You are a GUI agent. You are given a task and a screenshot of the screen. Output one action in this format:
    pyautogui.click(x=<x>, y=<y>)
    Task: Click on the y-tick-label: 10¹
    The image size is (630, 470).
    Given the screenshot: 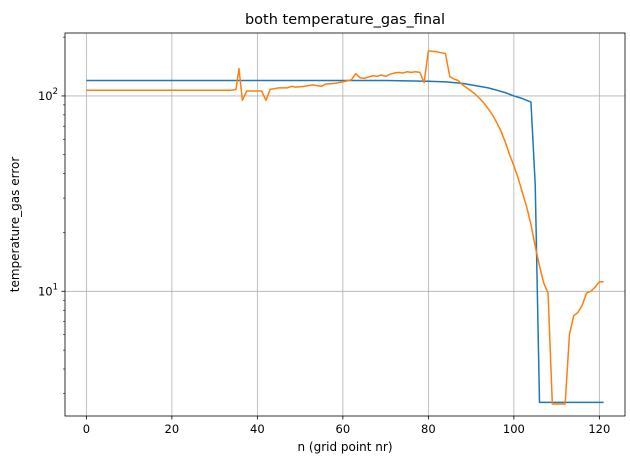 What is the action you would take?
    pyautogui.click(x=48, y=290)
    